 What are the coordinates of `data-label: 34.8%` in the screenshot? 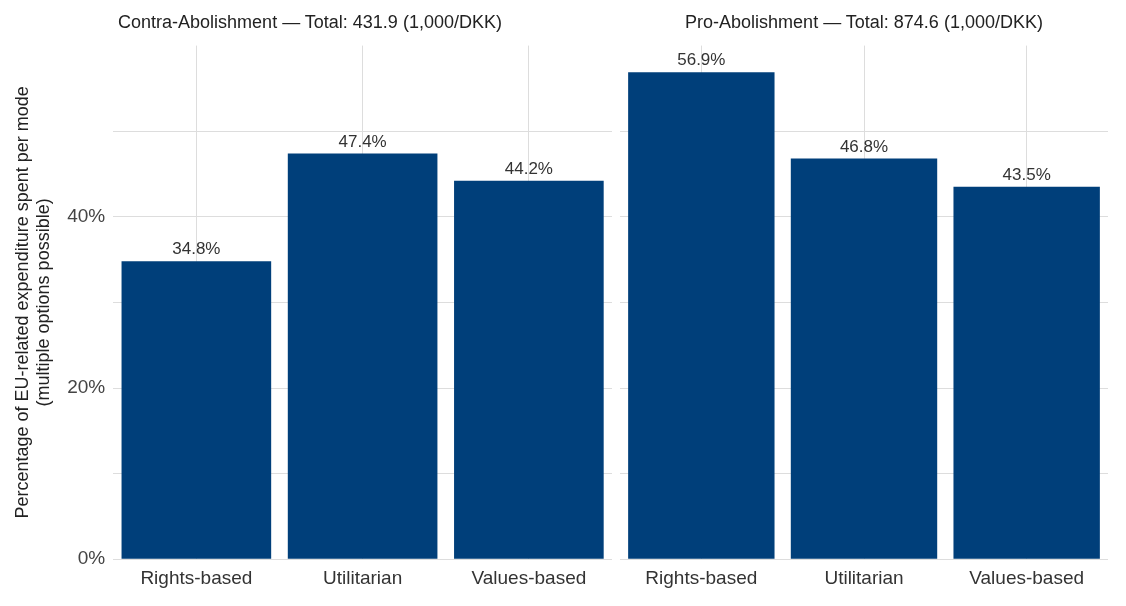 It's located at (196, 249).